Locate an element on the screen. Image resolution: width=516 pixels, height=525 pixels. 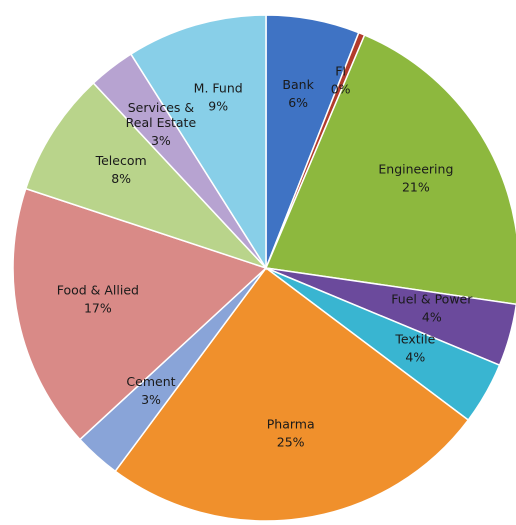
pie-label-pharma: Pharma 25% is located at coordinates (291, 432).